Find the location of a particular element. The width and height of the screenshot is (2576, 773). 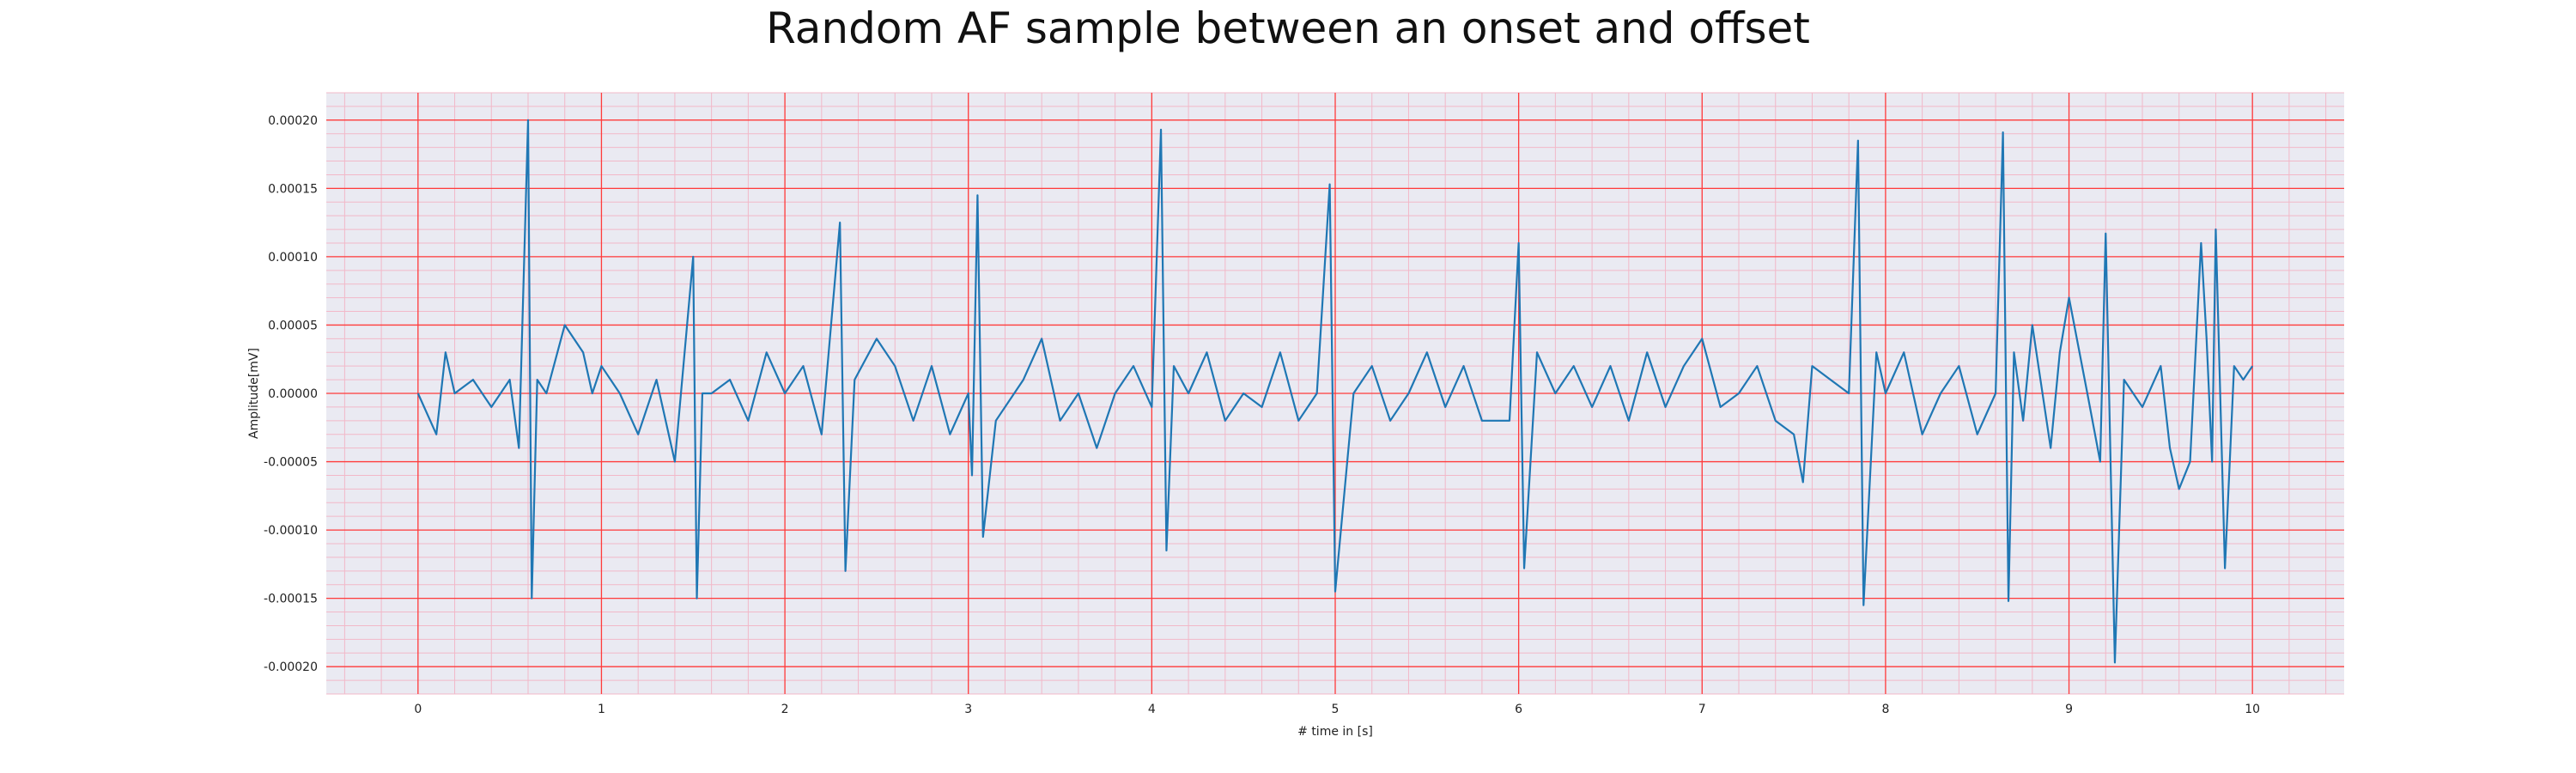

x-tick-label: 1 is located at coordinates (601, 709).